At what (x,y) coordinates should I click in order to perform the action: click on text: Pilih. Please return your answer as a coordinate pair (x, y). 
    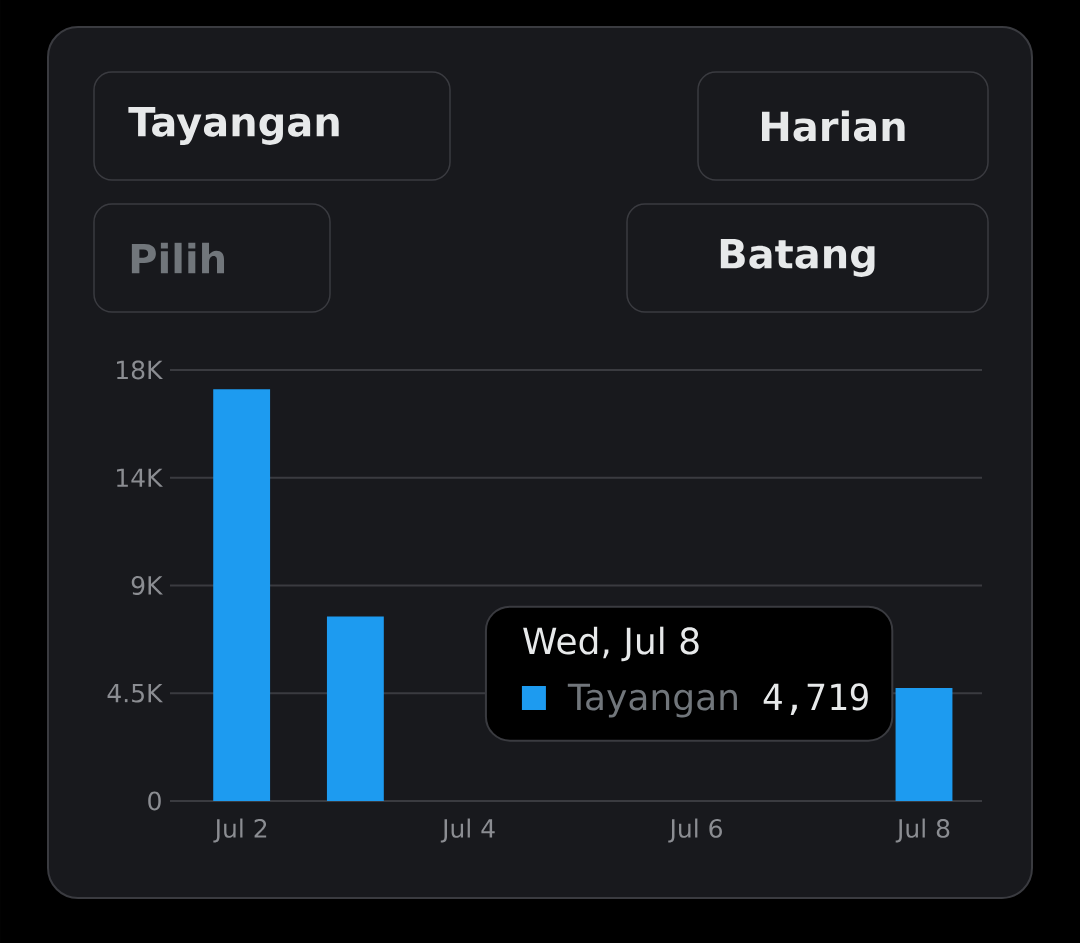
    Looking at the image, I should click on (178, 258).